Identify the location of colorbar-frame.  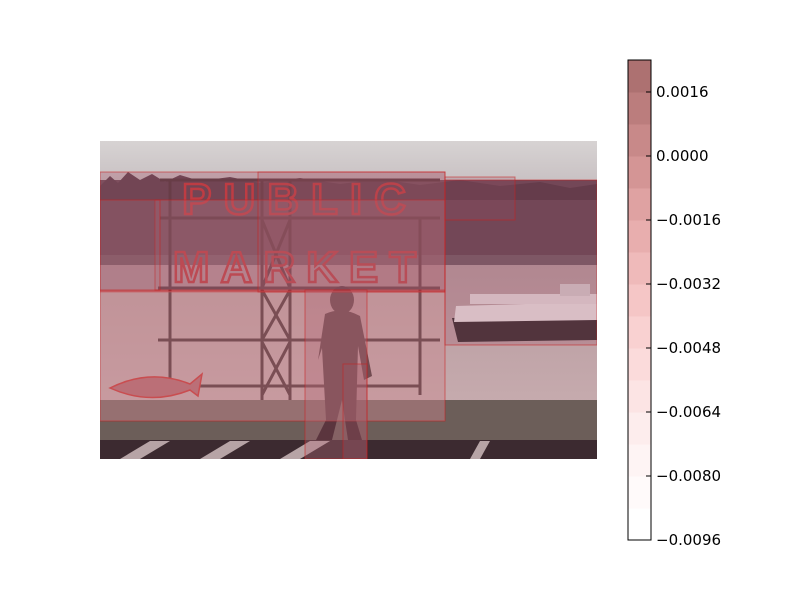
(639, 300).